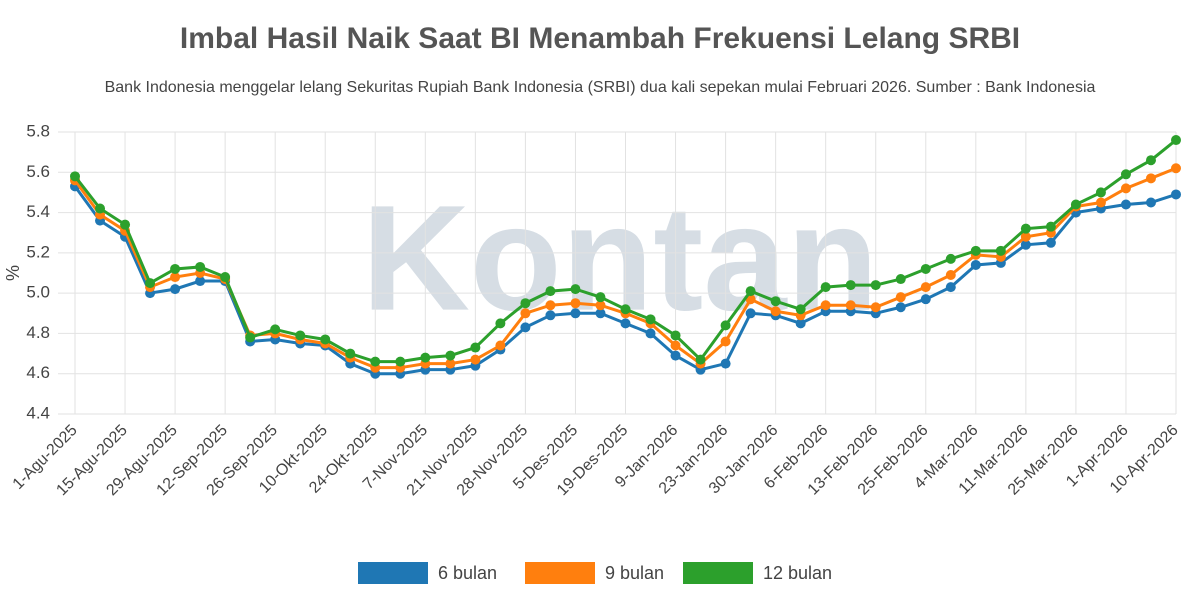 The image size is (1200, 600). I want to click on y-tick-label: 4.8, so click(38, 332).